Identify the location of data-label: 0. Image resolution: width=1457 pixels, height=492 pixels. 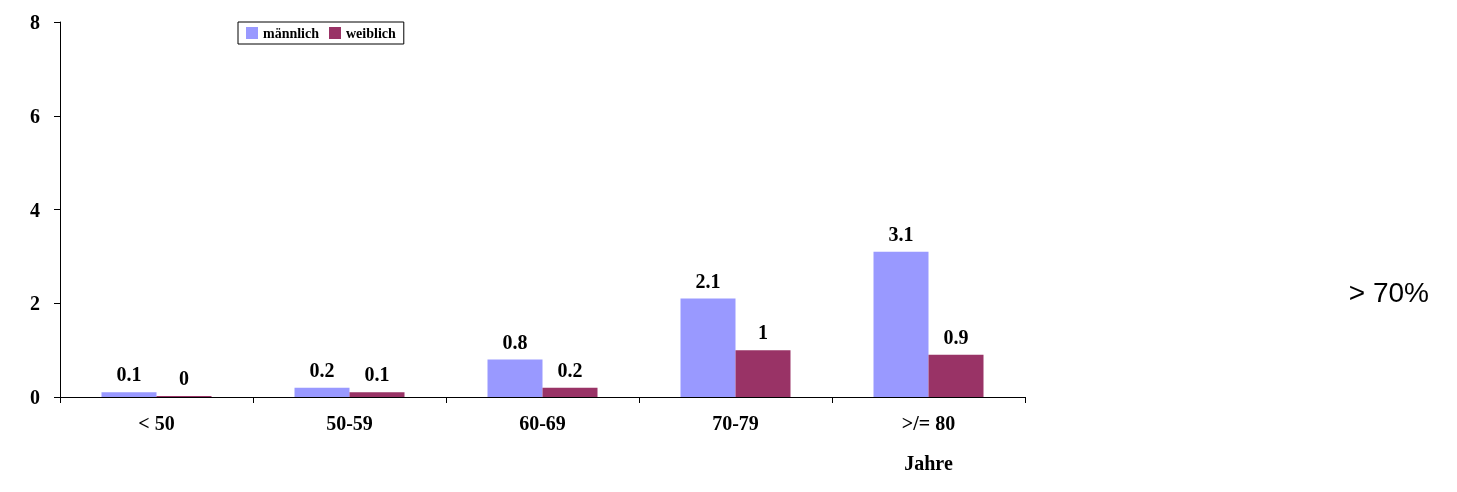
(184, 378).